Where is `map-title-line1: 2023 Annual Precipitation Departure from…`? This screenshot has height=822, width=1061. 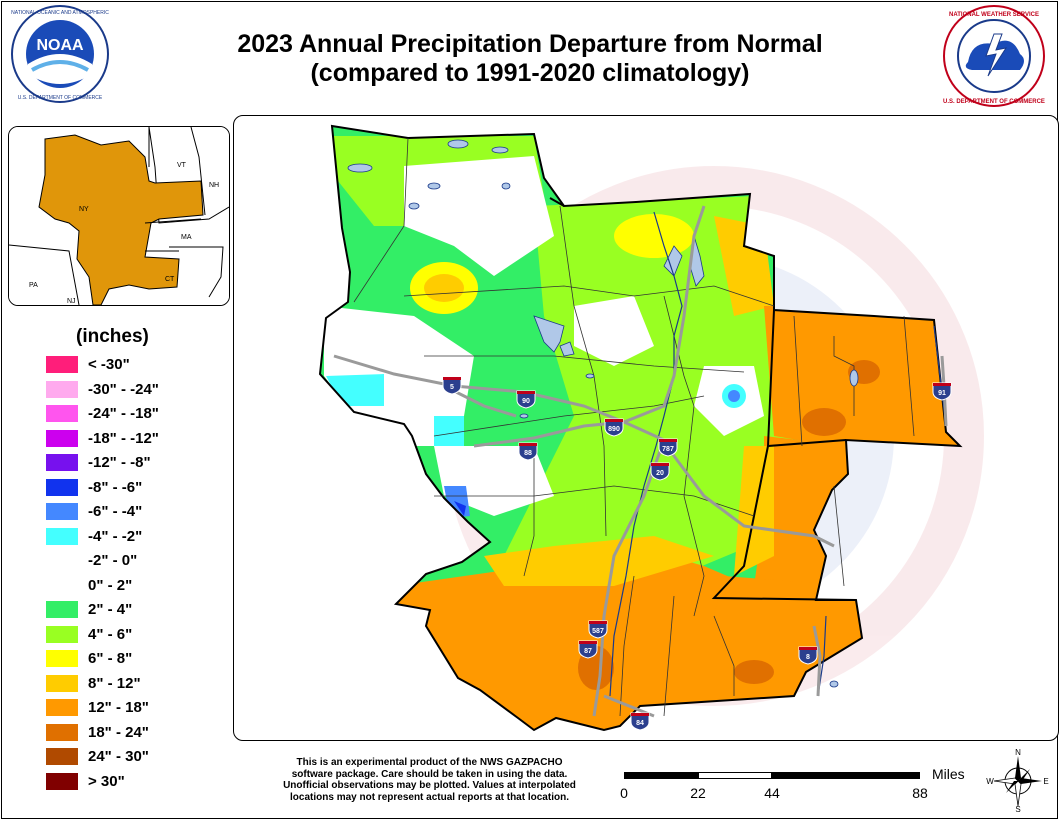 map-title-line1: 2023 Annual Precipitation Departure from… is located at coordinates (530, 44).